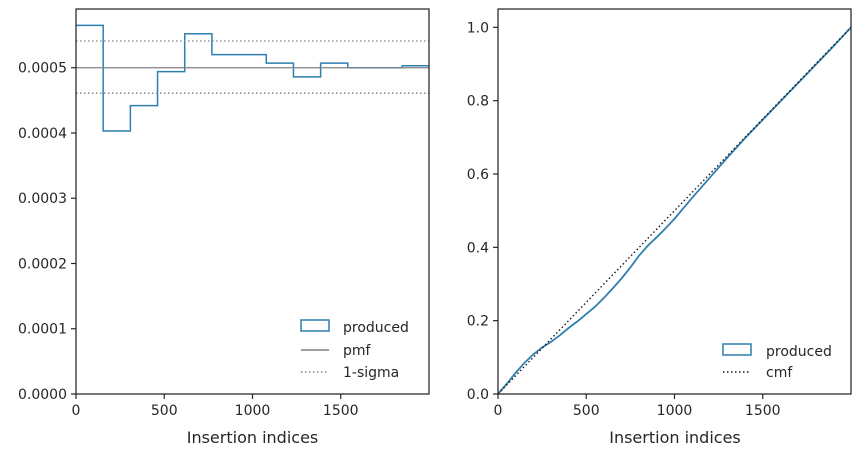 Image resolution: width=861 pixels, height=460 pixels. I want to click on legend-label-1-sigma: 1-sigma, so click(371, 373).